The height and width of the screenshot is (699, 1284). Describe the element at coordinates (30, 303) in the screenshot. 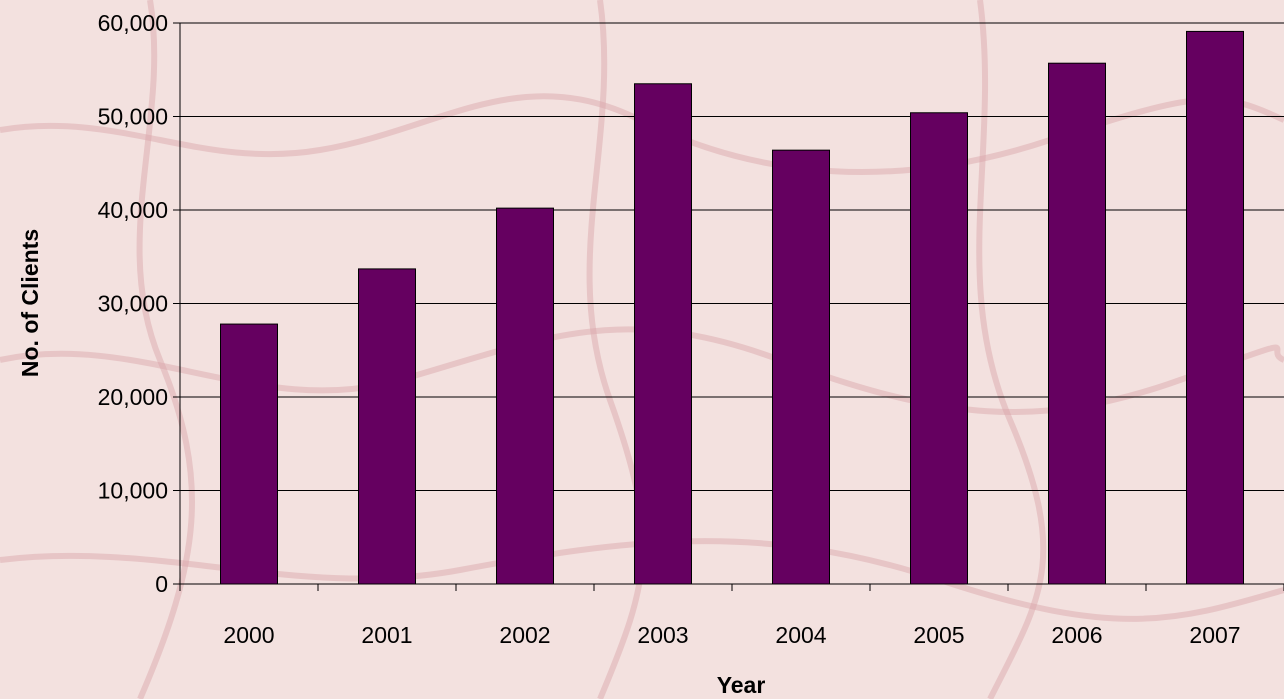

I see `y-axis-title: No. of Clients` at that location.